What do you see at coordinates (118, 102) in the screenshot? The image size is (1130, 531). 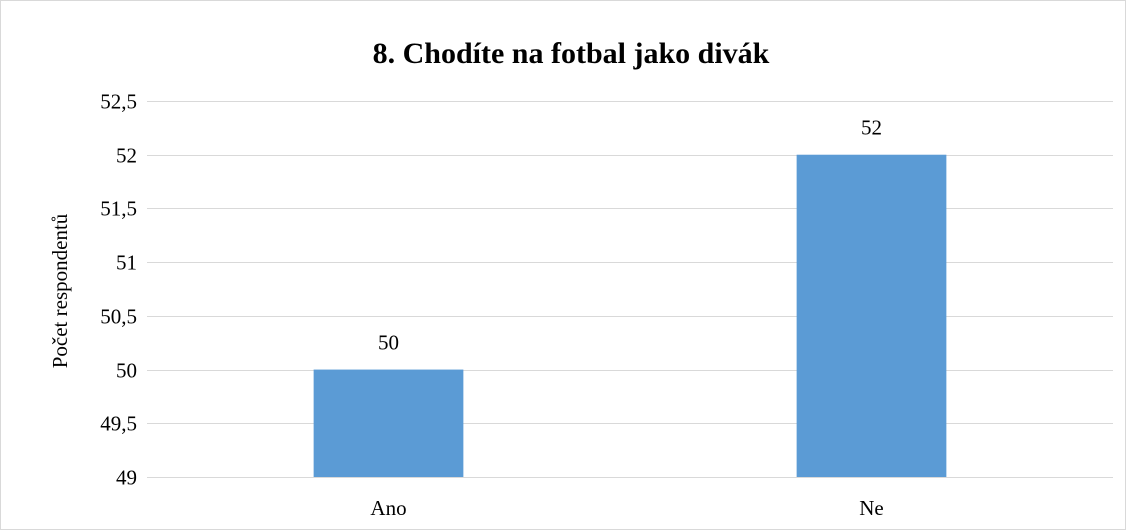 I see `y-tick-label: 52,5` at bounding box center [118, 102].